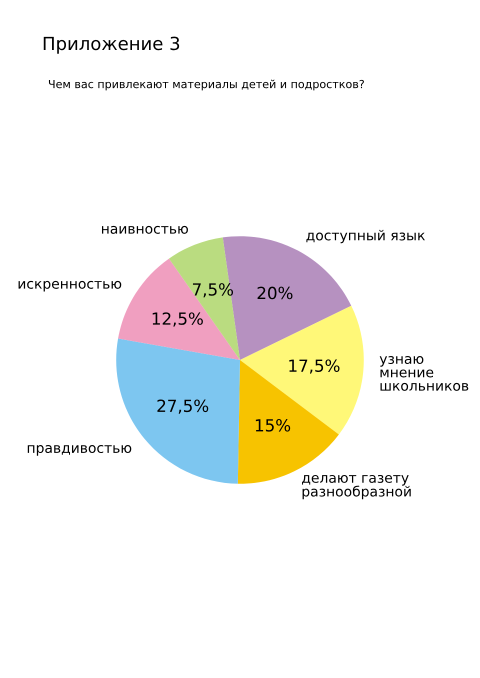 This screenshot has width=480, height=678. I want to click on slice-label: доступный язык, so click(365, 237).